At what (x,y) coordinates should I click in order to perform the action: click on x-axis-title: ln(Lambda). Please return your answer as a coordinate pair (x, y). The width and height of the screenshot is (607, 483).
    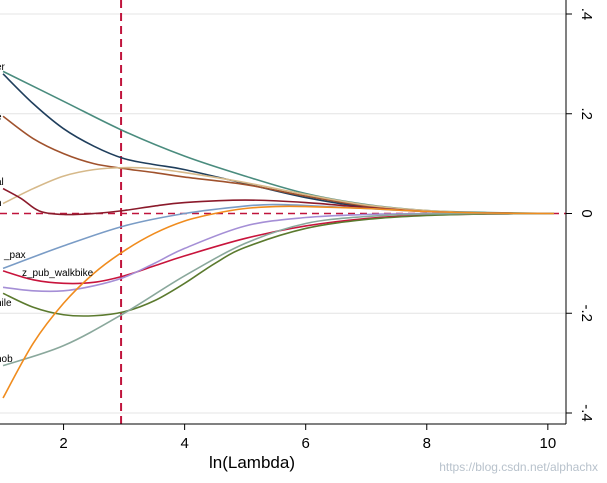
    Looking at the image, I should click on (252, 462).